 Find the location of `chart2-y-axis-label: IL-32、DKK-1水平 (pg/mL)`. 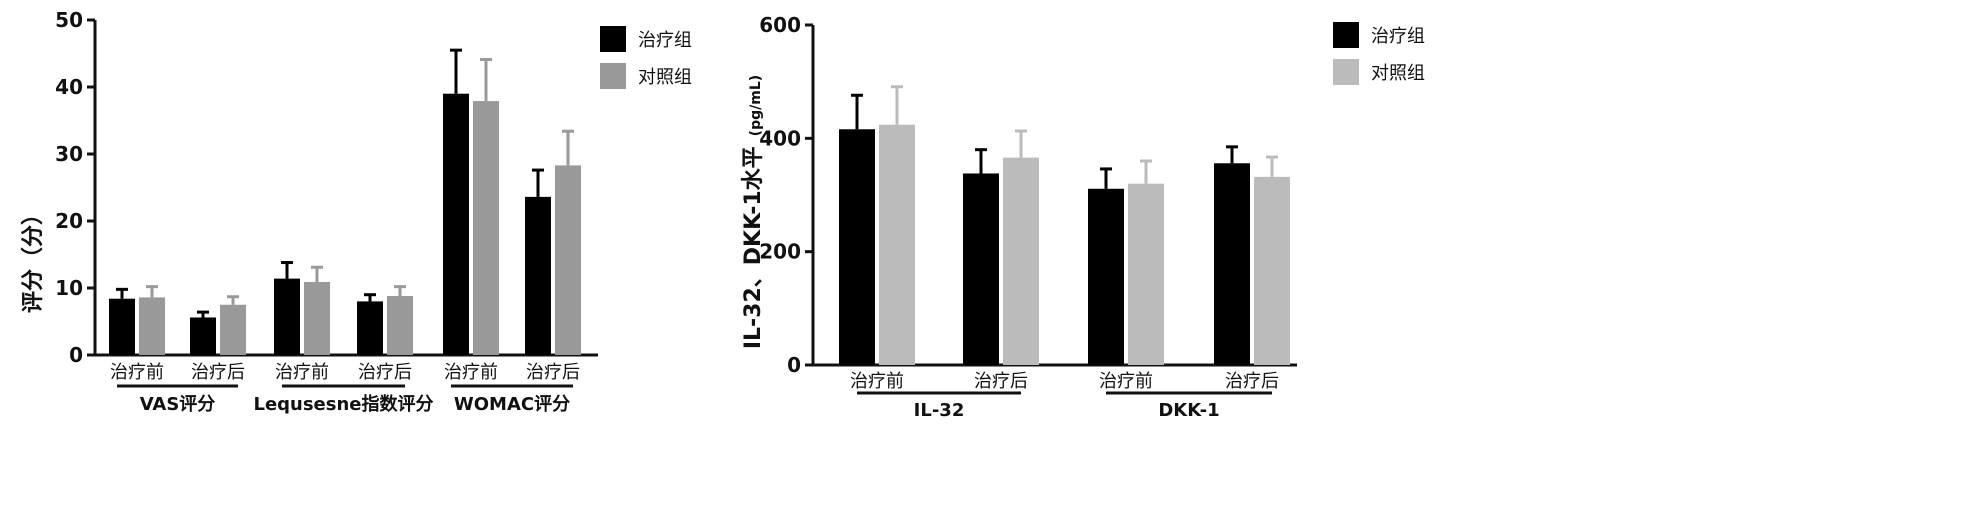

chart2-y-axis-label: IL-32、DKK-1水平 (pg/mL) is located at coordinates (753, 212).